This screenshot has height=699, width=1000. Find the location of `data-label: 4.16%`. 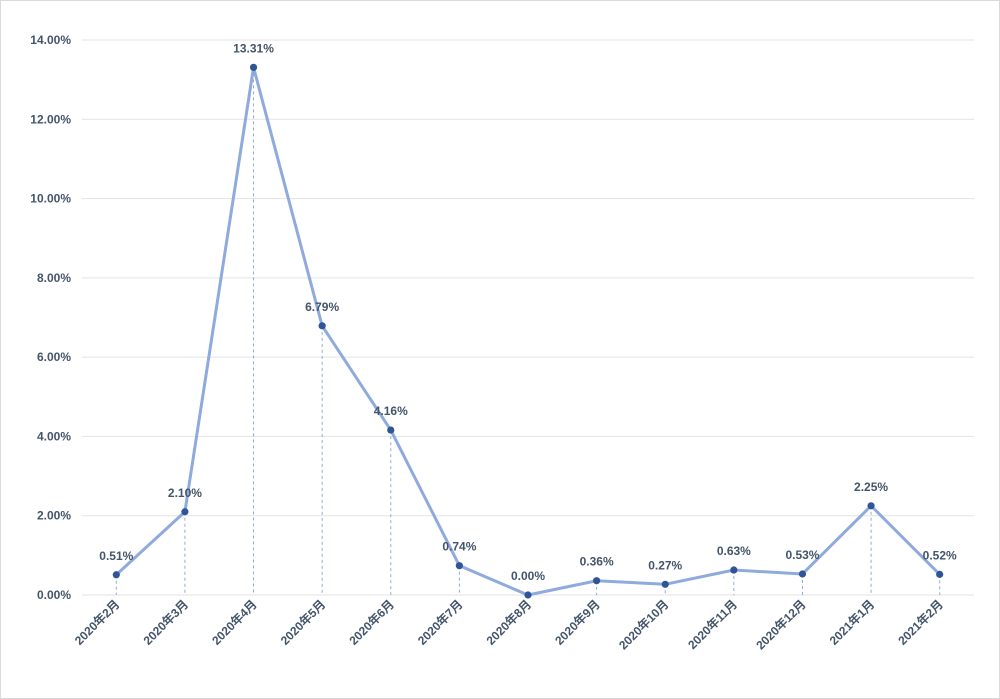

data-label: 4.16% is located at coordinates (391, 411).